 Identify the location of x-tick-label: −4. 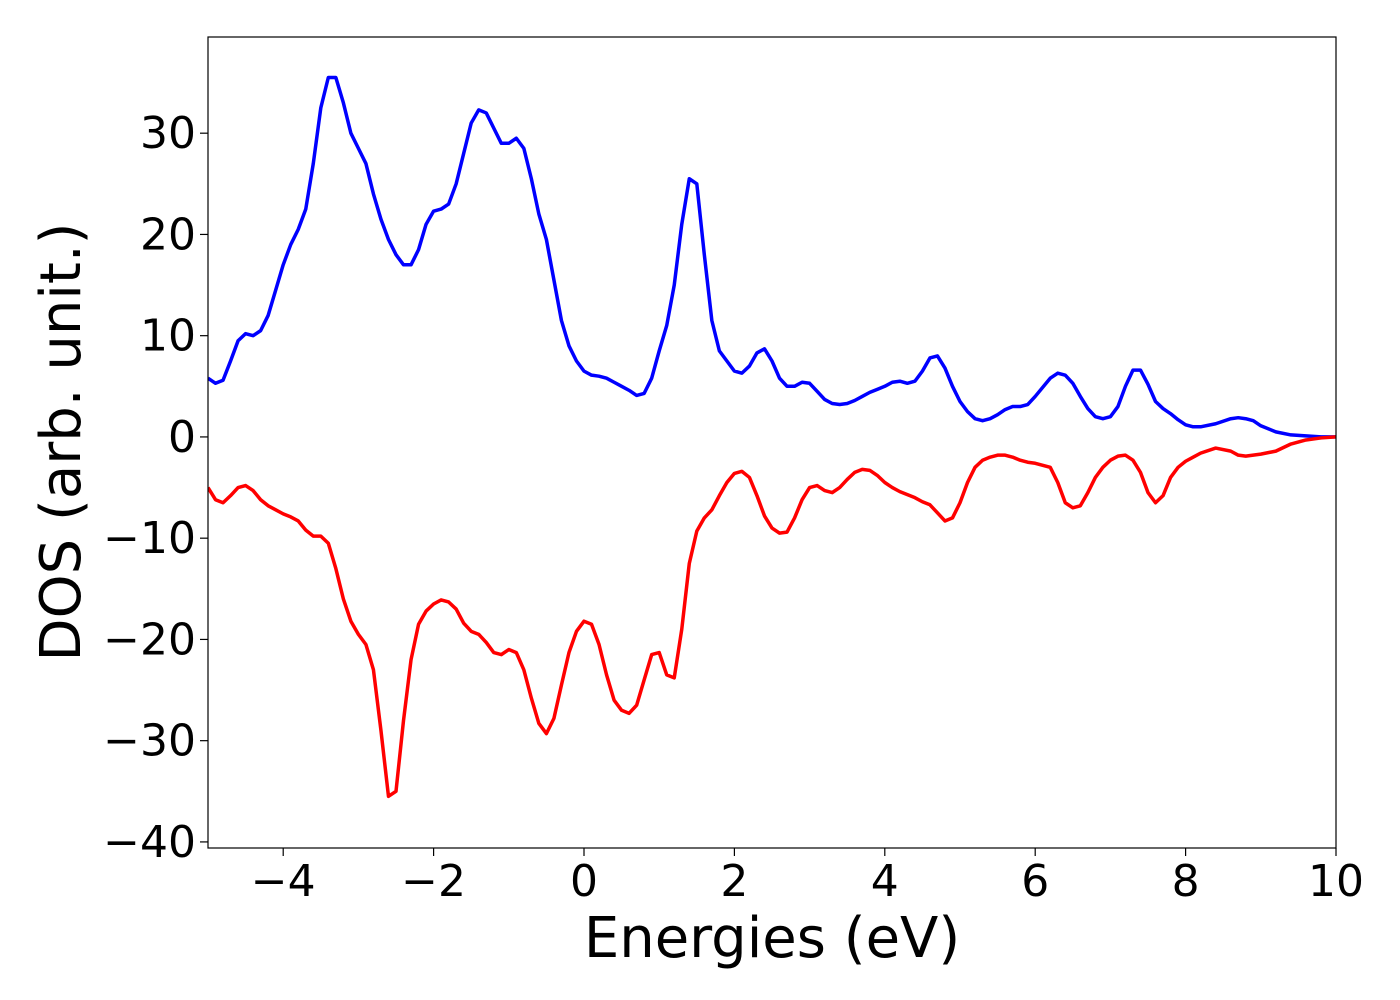
(283, 881).